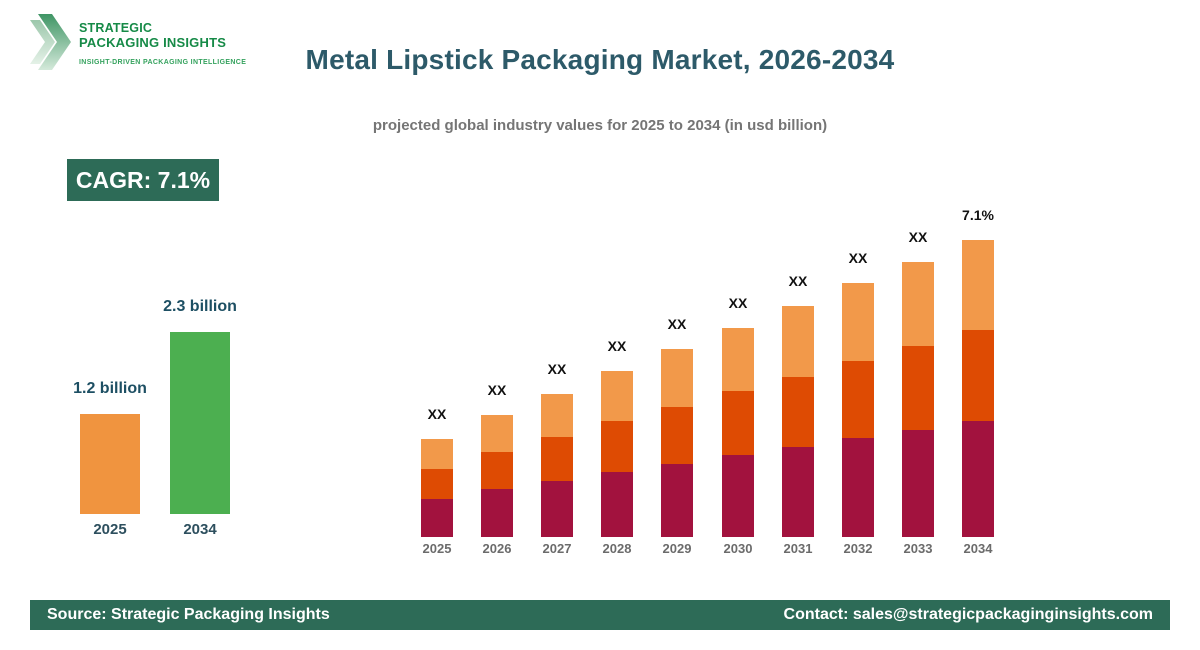 This screenshot has width=1200, height=650. What do you see at coordinates (497, 433) in the screenshot?
I see `bar-segment-top-2026` at bounding box center [497, 433].